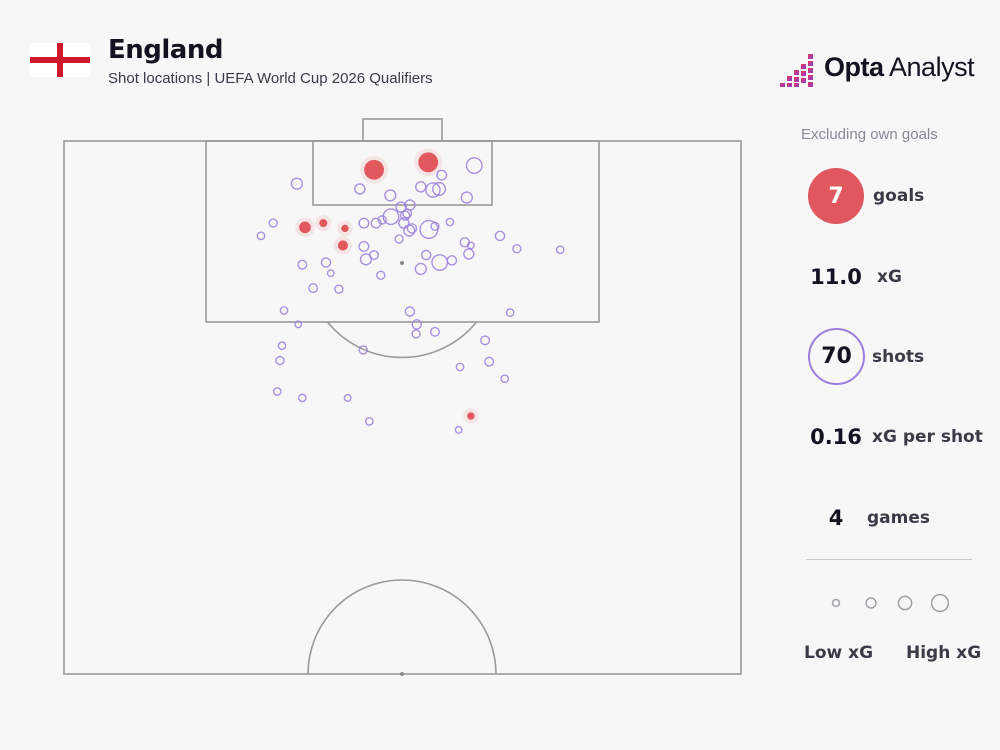  I want to click on penalty-arc, so click(402, 340).